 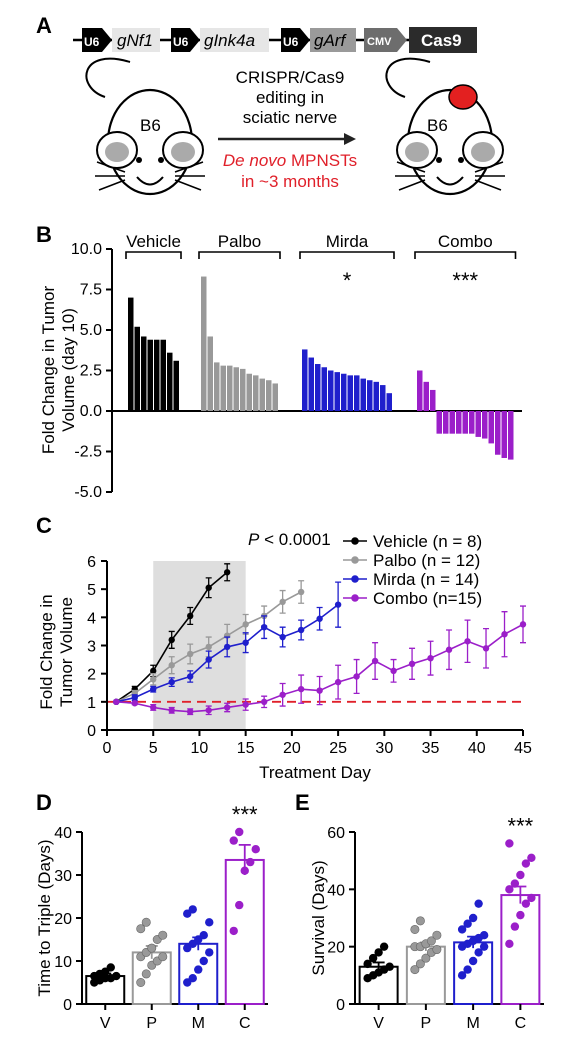 I want to click on b-y-tick-label: 7.5, so click(x=91, y=290).